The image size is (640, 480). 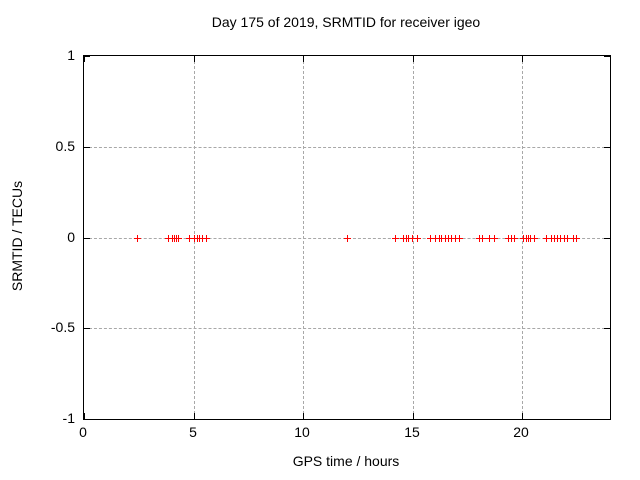 What do you see at coordinates (71, 237) in the screenshot?
I see `y-tick-label: 0` at bounding box center [71, 237].